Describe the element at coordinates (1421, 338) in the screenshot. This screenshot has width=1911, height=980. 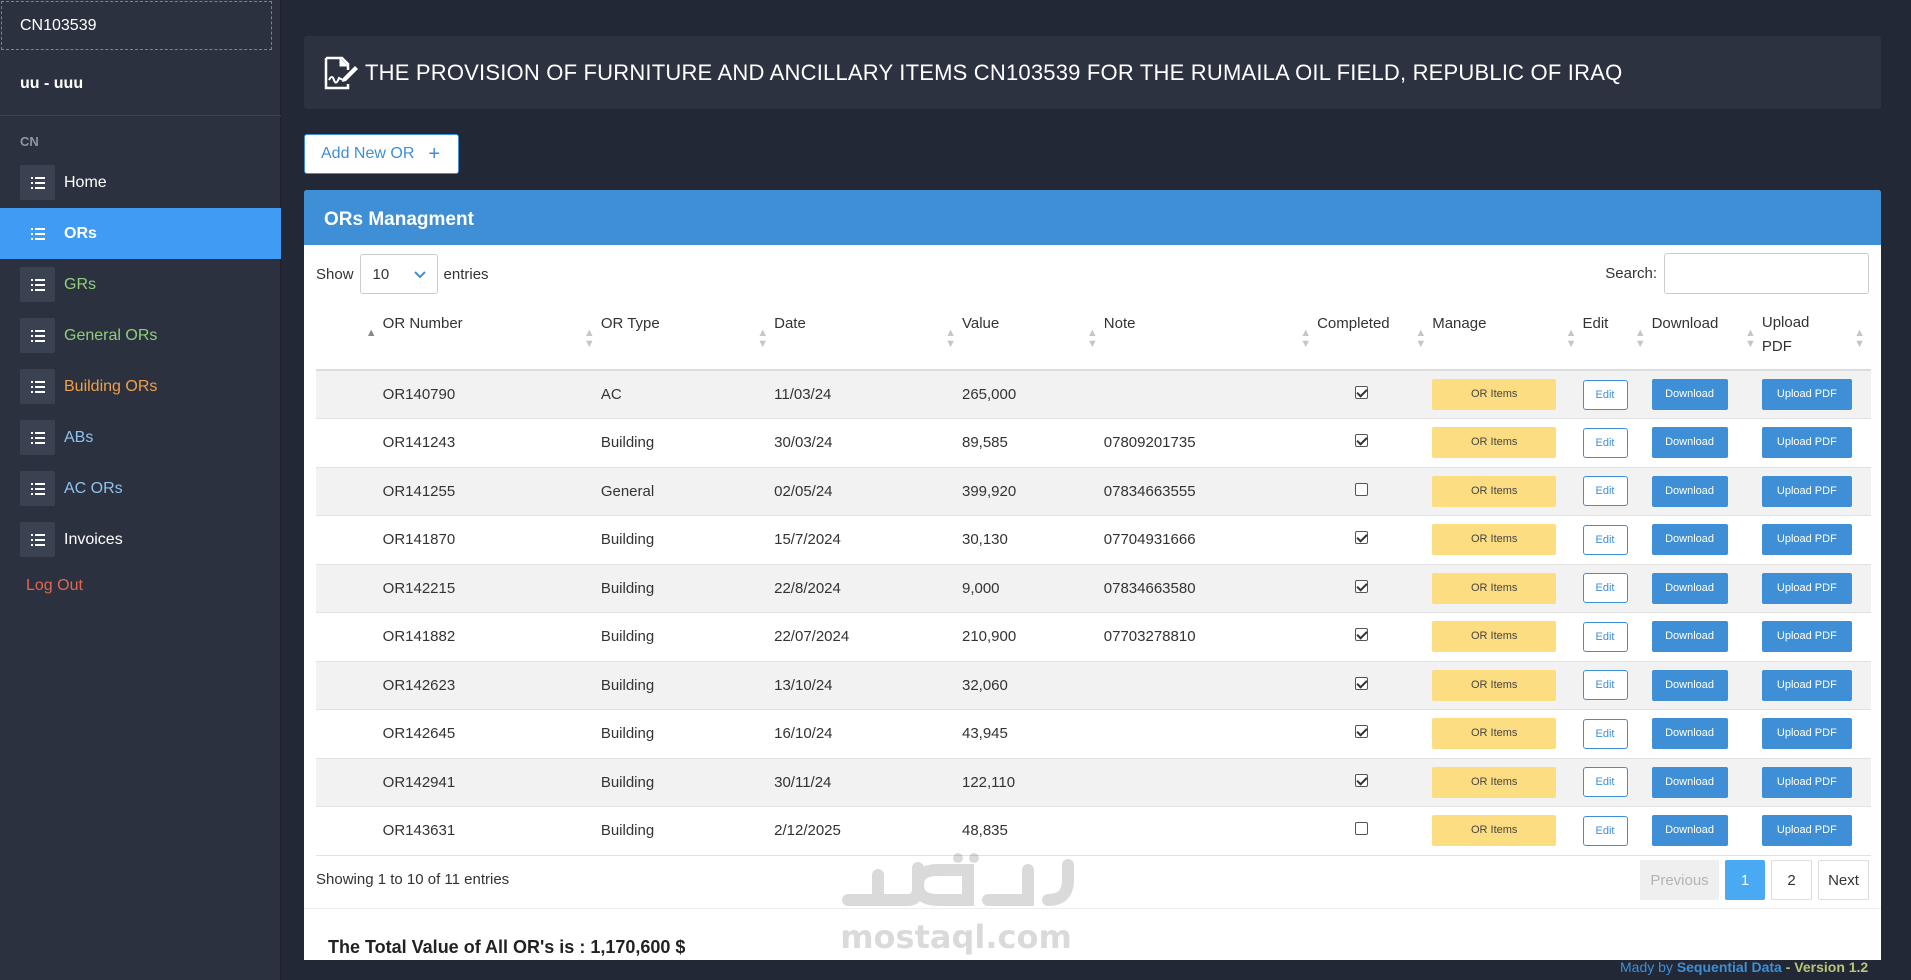
I see `sort-icon: ▲ ▼` at that location.